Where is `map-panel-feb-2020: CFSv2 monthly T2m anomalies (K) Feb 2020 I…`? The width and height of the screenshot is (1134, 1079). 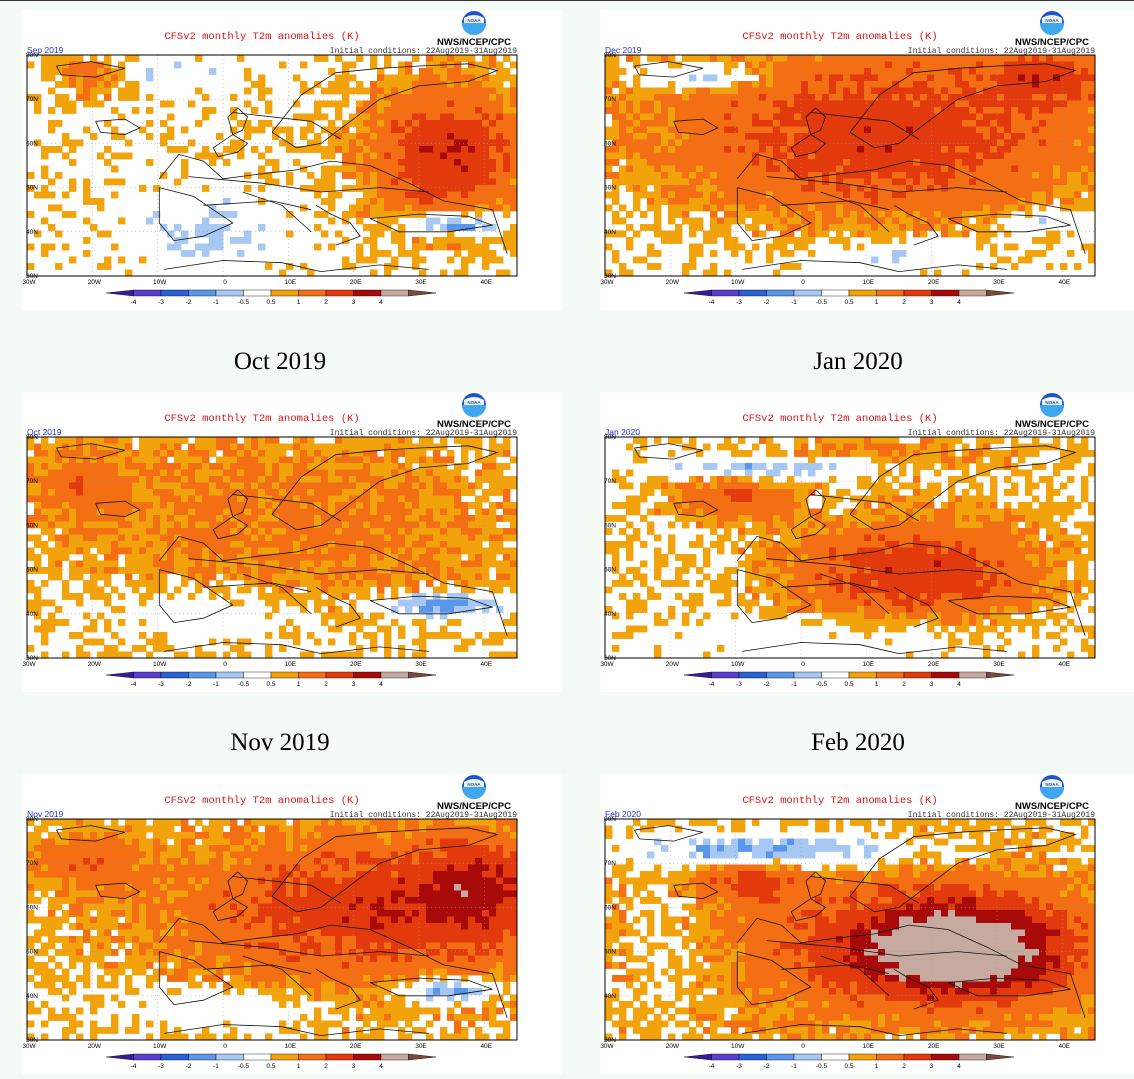
map-panel-feb-2020: CFSv2 monthly T2m anomalies (K) Feb 2020 I… is located at coordinates (867, 924).